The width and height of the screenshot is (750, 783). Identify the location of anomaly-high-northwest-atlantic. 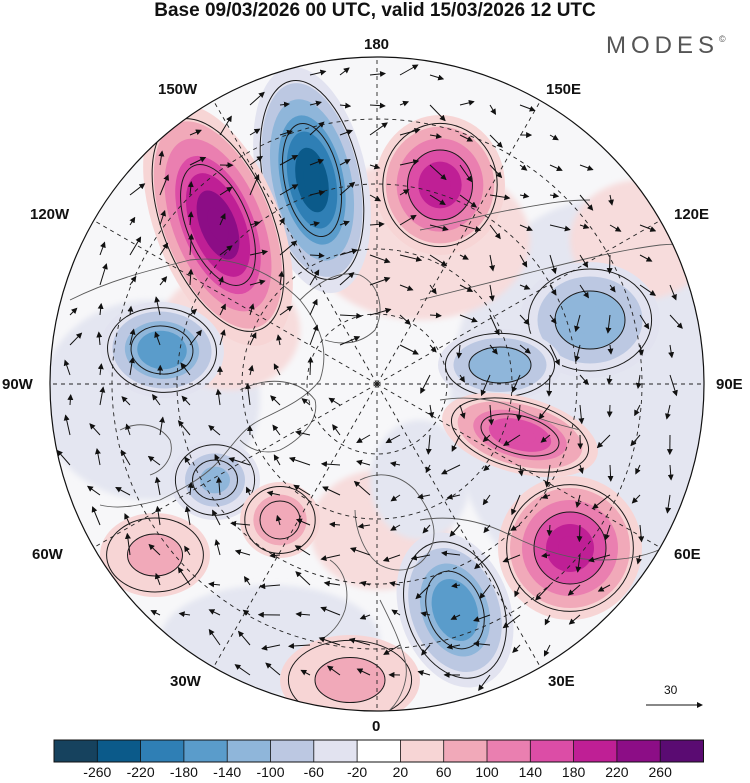
(155, 555).